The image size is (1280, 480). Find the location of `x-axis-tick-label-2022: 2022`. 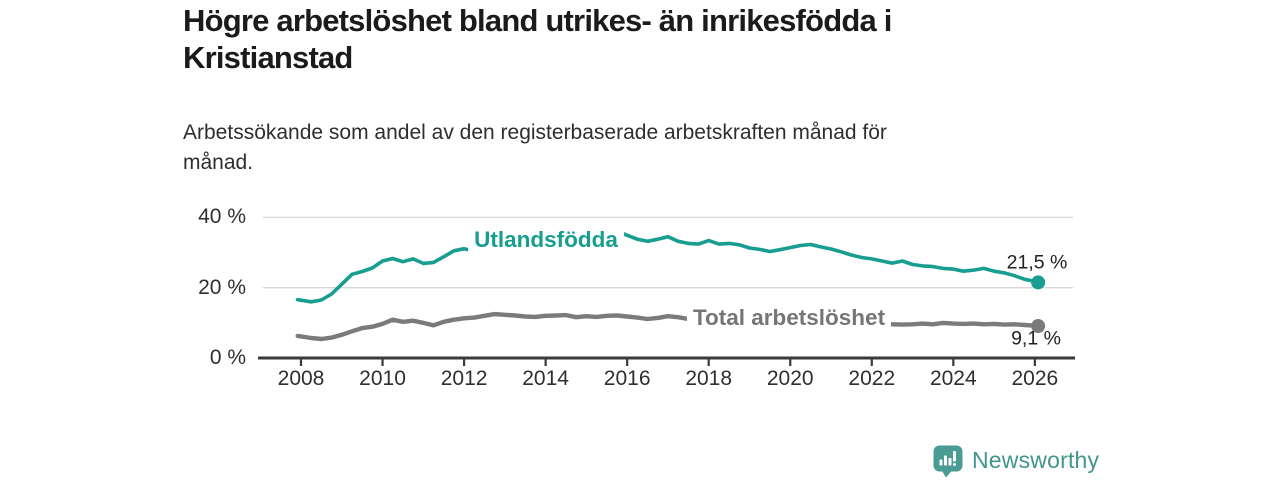

x-axis-tick-label-2022: 2022 is located at coordinates (872, 378).